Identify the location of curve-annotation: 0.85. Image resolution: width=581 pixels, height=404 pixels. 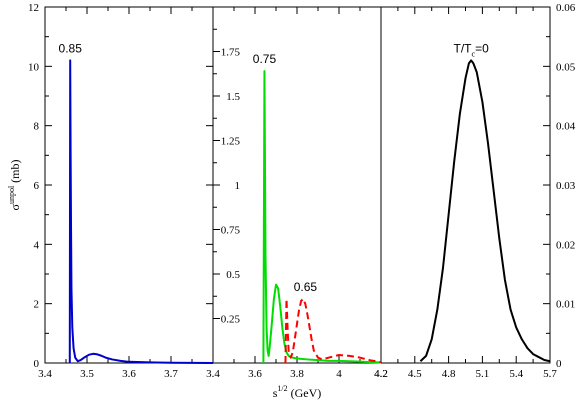
(71, 48).